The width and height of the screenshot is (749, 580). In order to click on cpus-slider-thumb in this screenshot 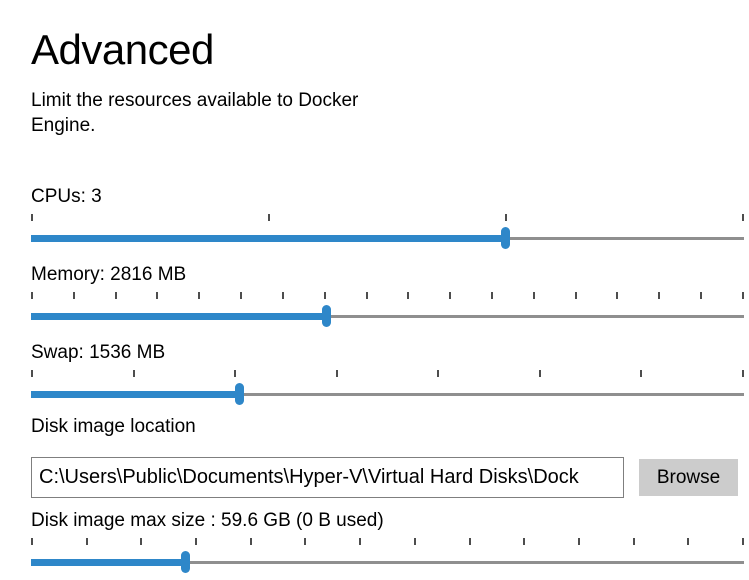, I will do `click(505, 238)`.